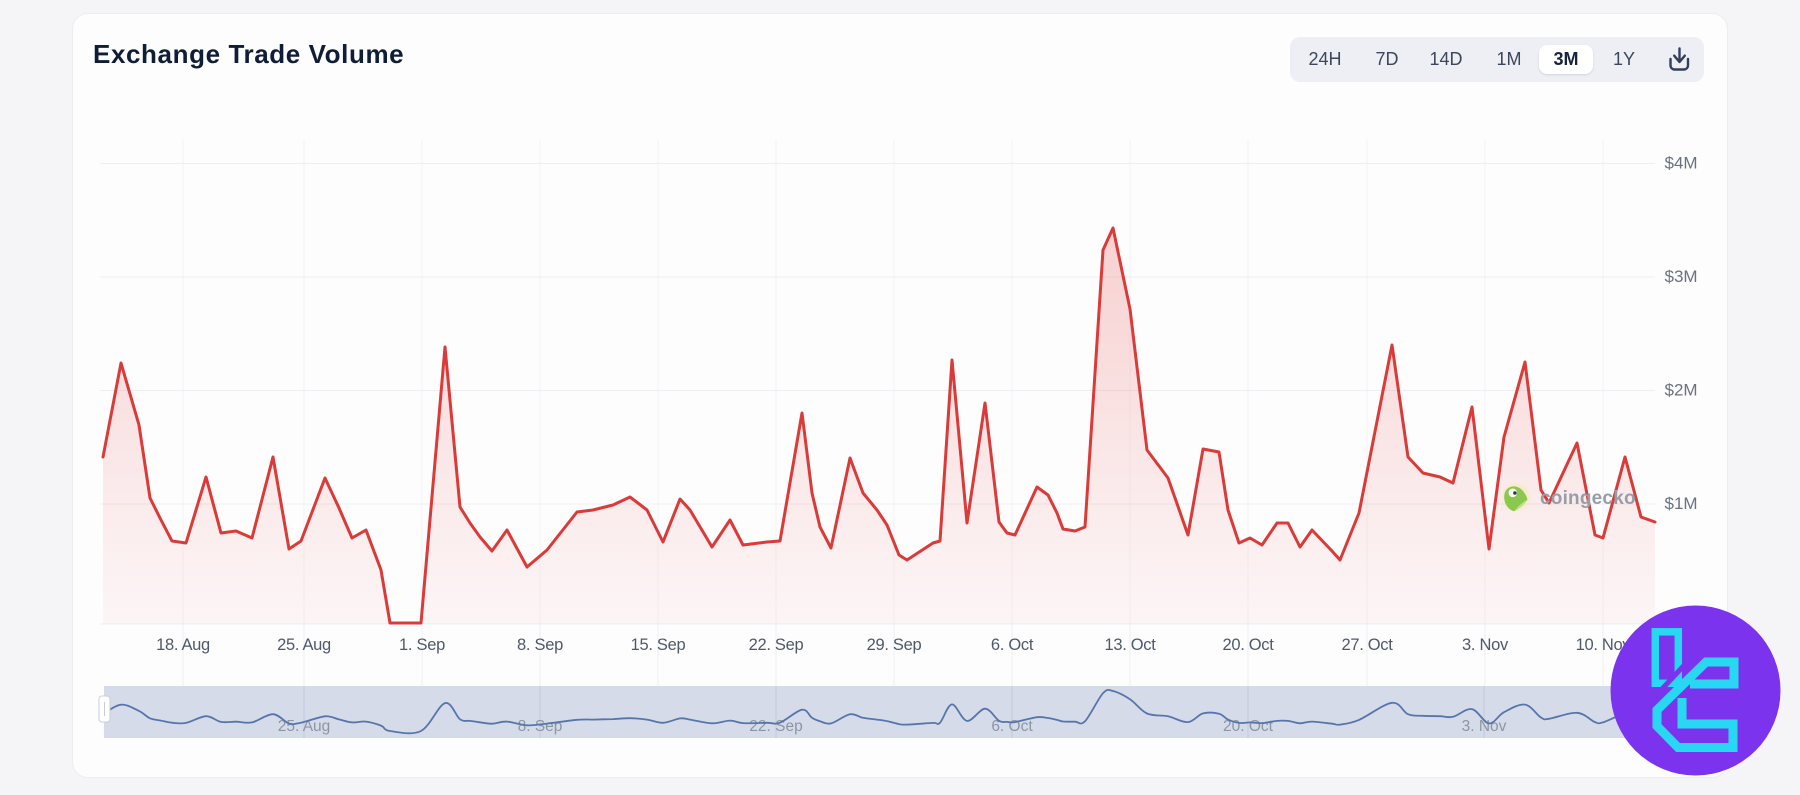 The width and height of the screenshot is (1800, 795). I want to click on svg-text: 13. Oct, so click(1130, 645).